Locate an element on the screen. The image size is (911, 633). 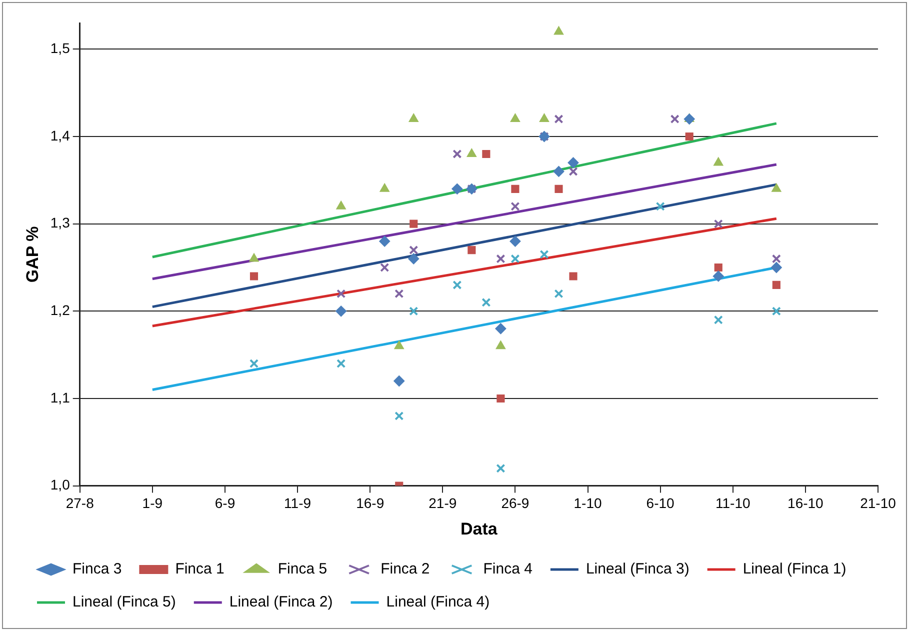
x-tick-label: 6-10 is located at coordinates (660, 503).